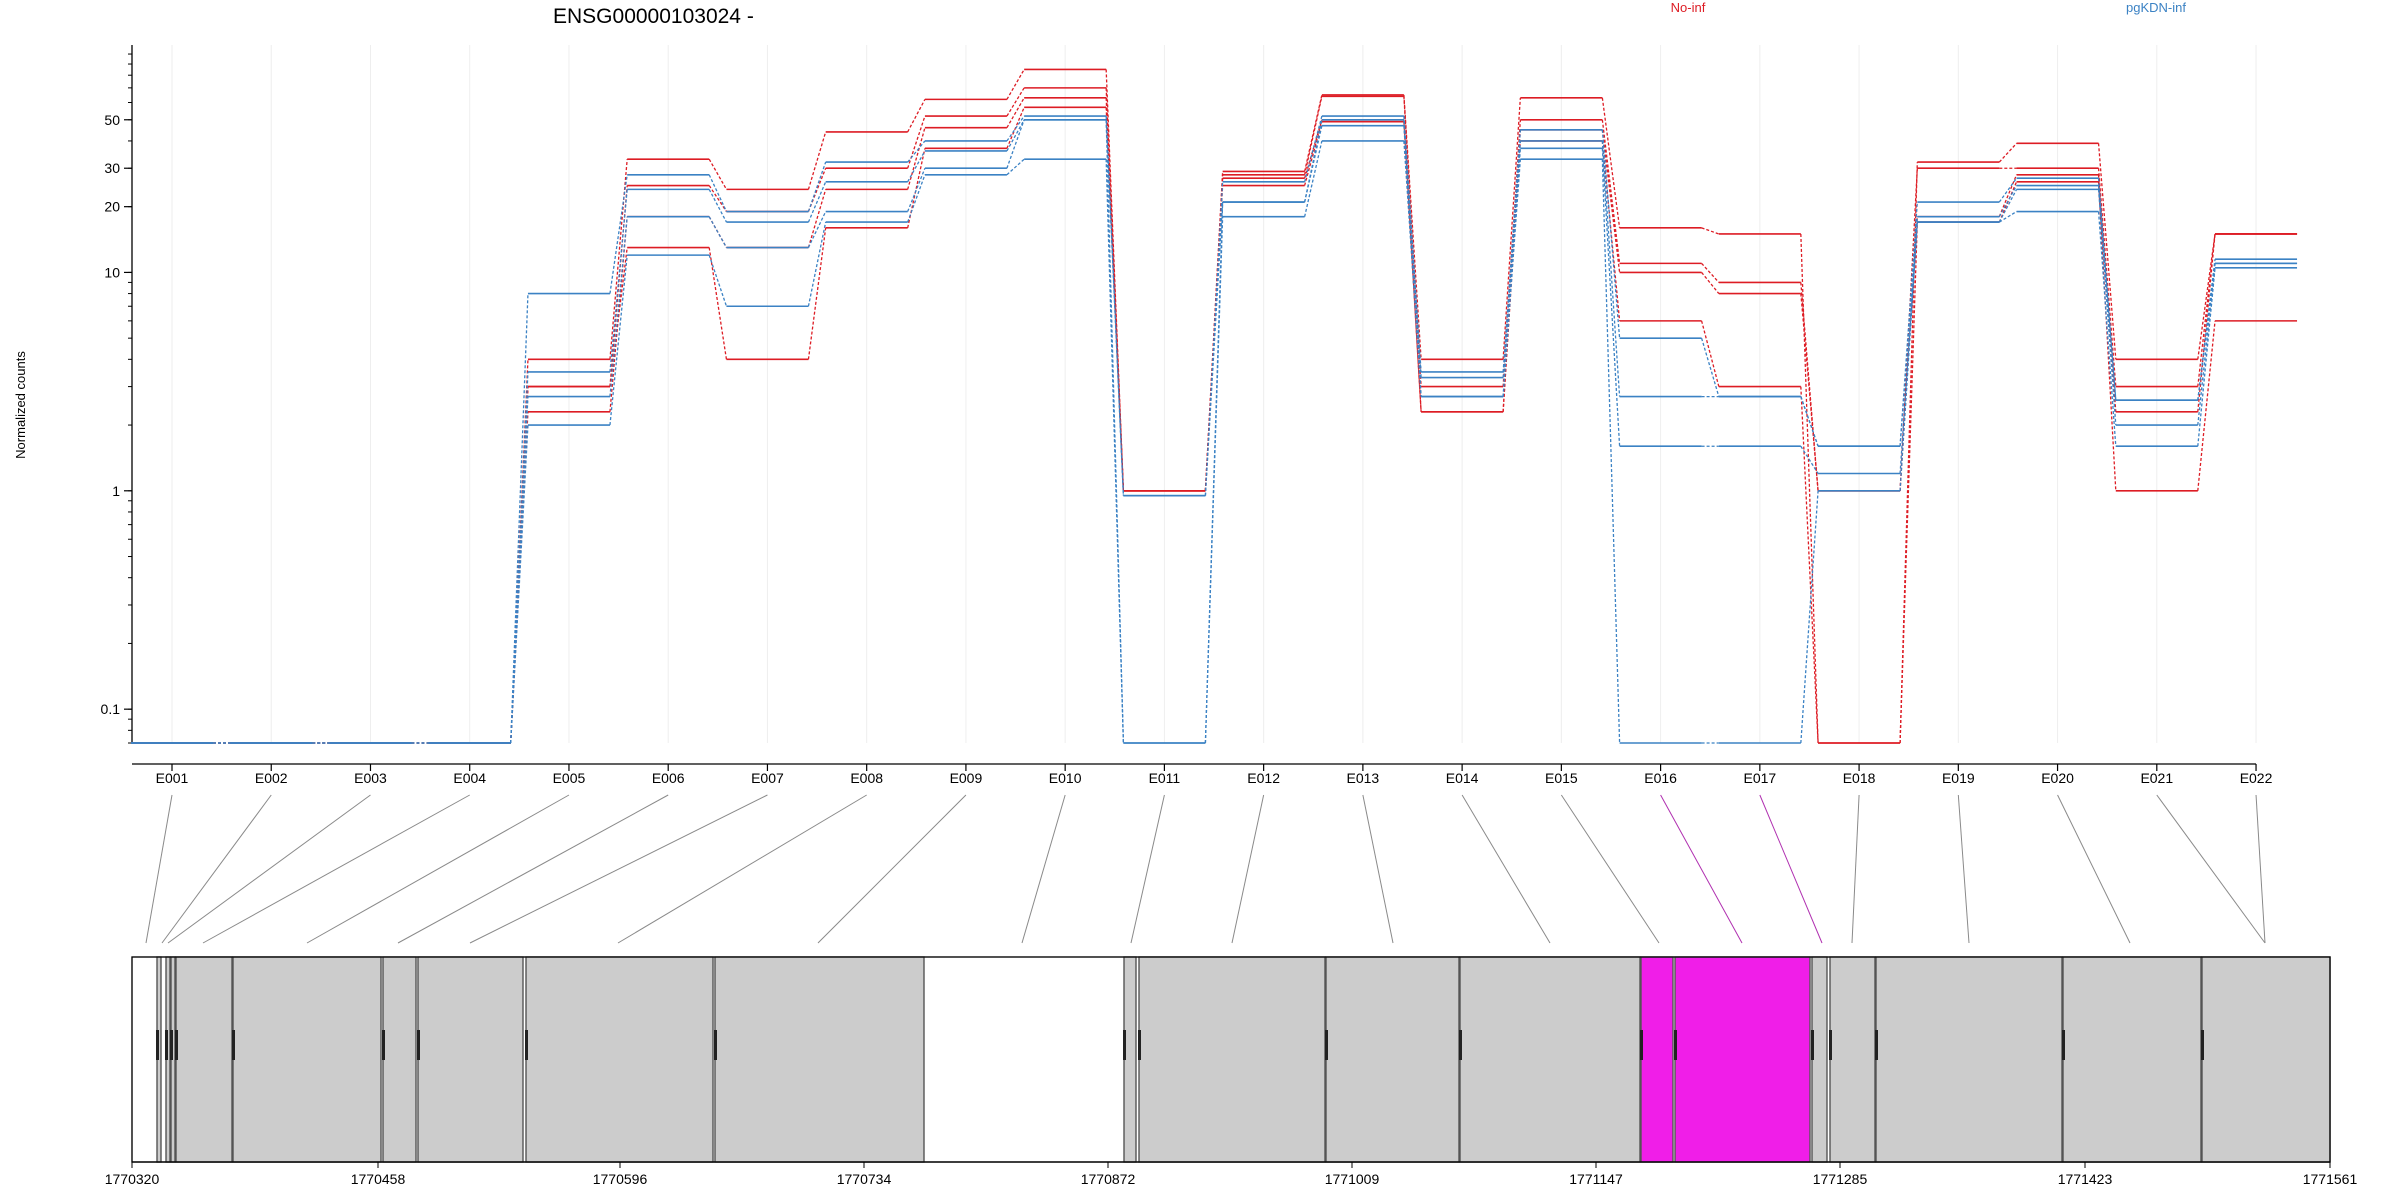 This screenshot has width=2400, height=1200. What do you see at coordinates (1378, 869) in the screenshot?
I see `connector-e013` at bounding box center [1378, 869].